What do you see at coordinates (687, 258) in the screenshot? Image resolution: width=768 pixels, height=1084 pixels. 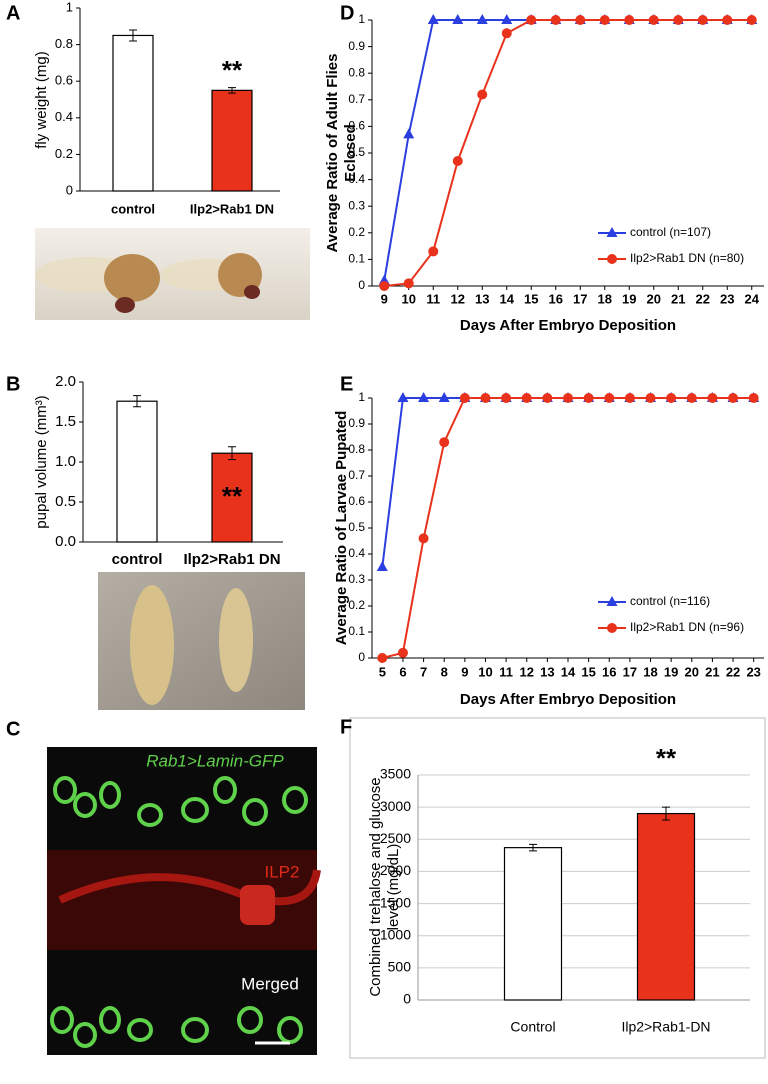 I see `legend-label: Ilp2>Rab1 DN (n=80)` at bounding box center [687, 258].